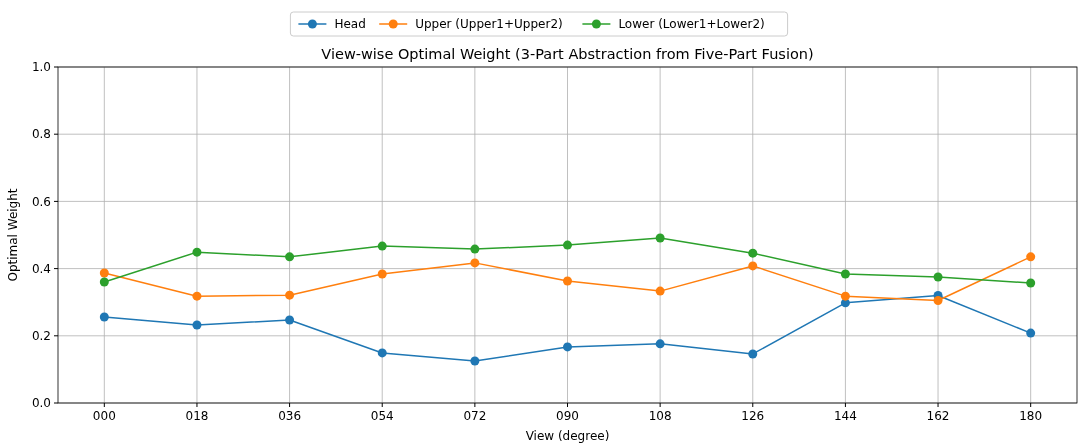 The width and height of the screenshot is (1078, 443). I want to click on x-tick-label: 162, so click(938, 416).